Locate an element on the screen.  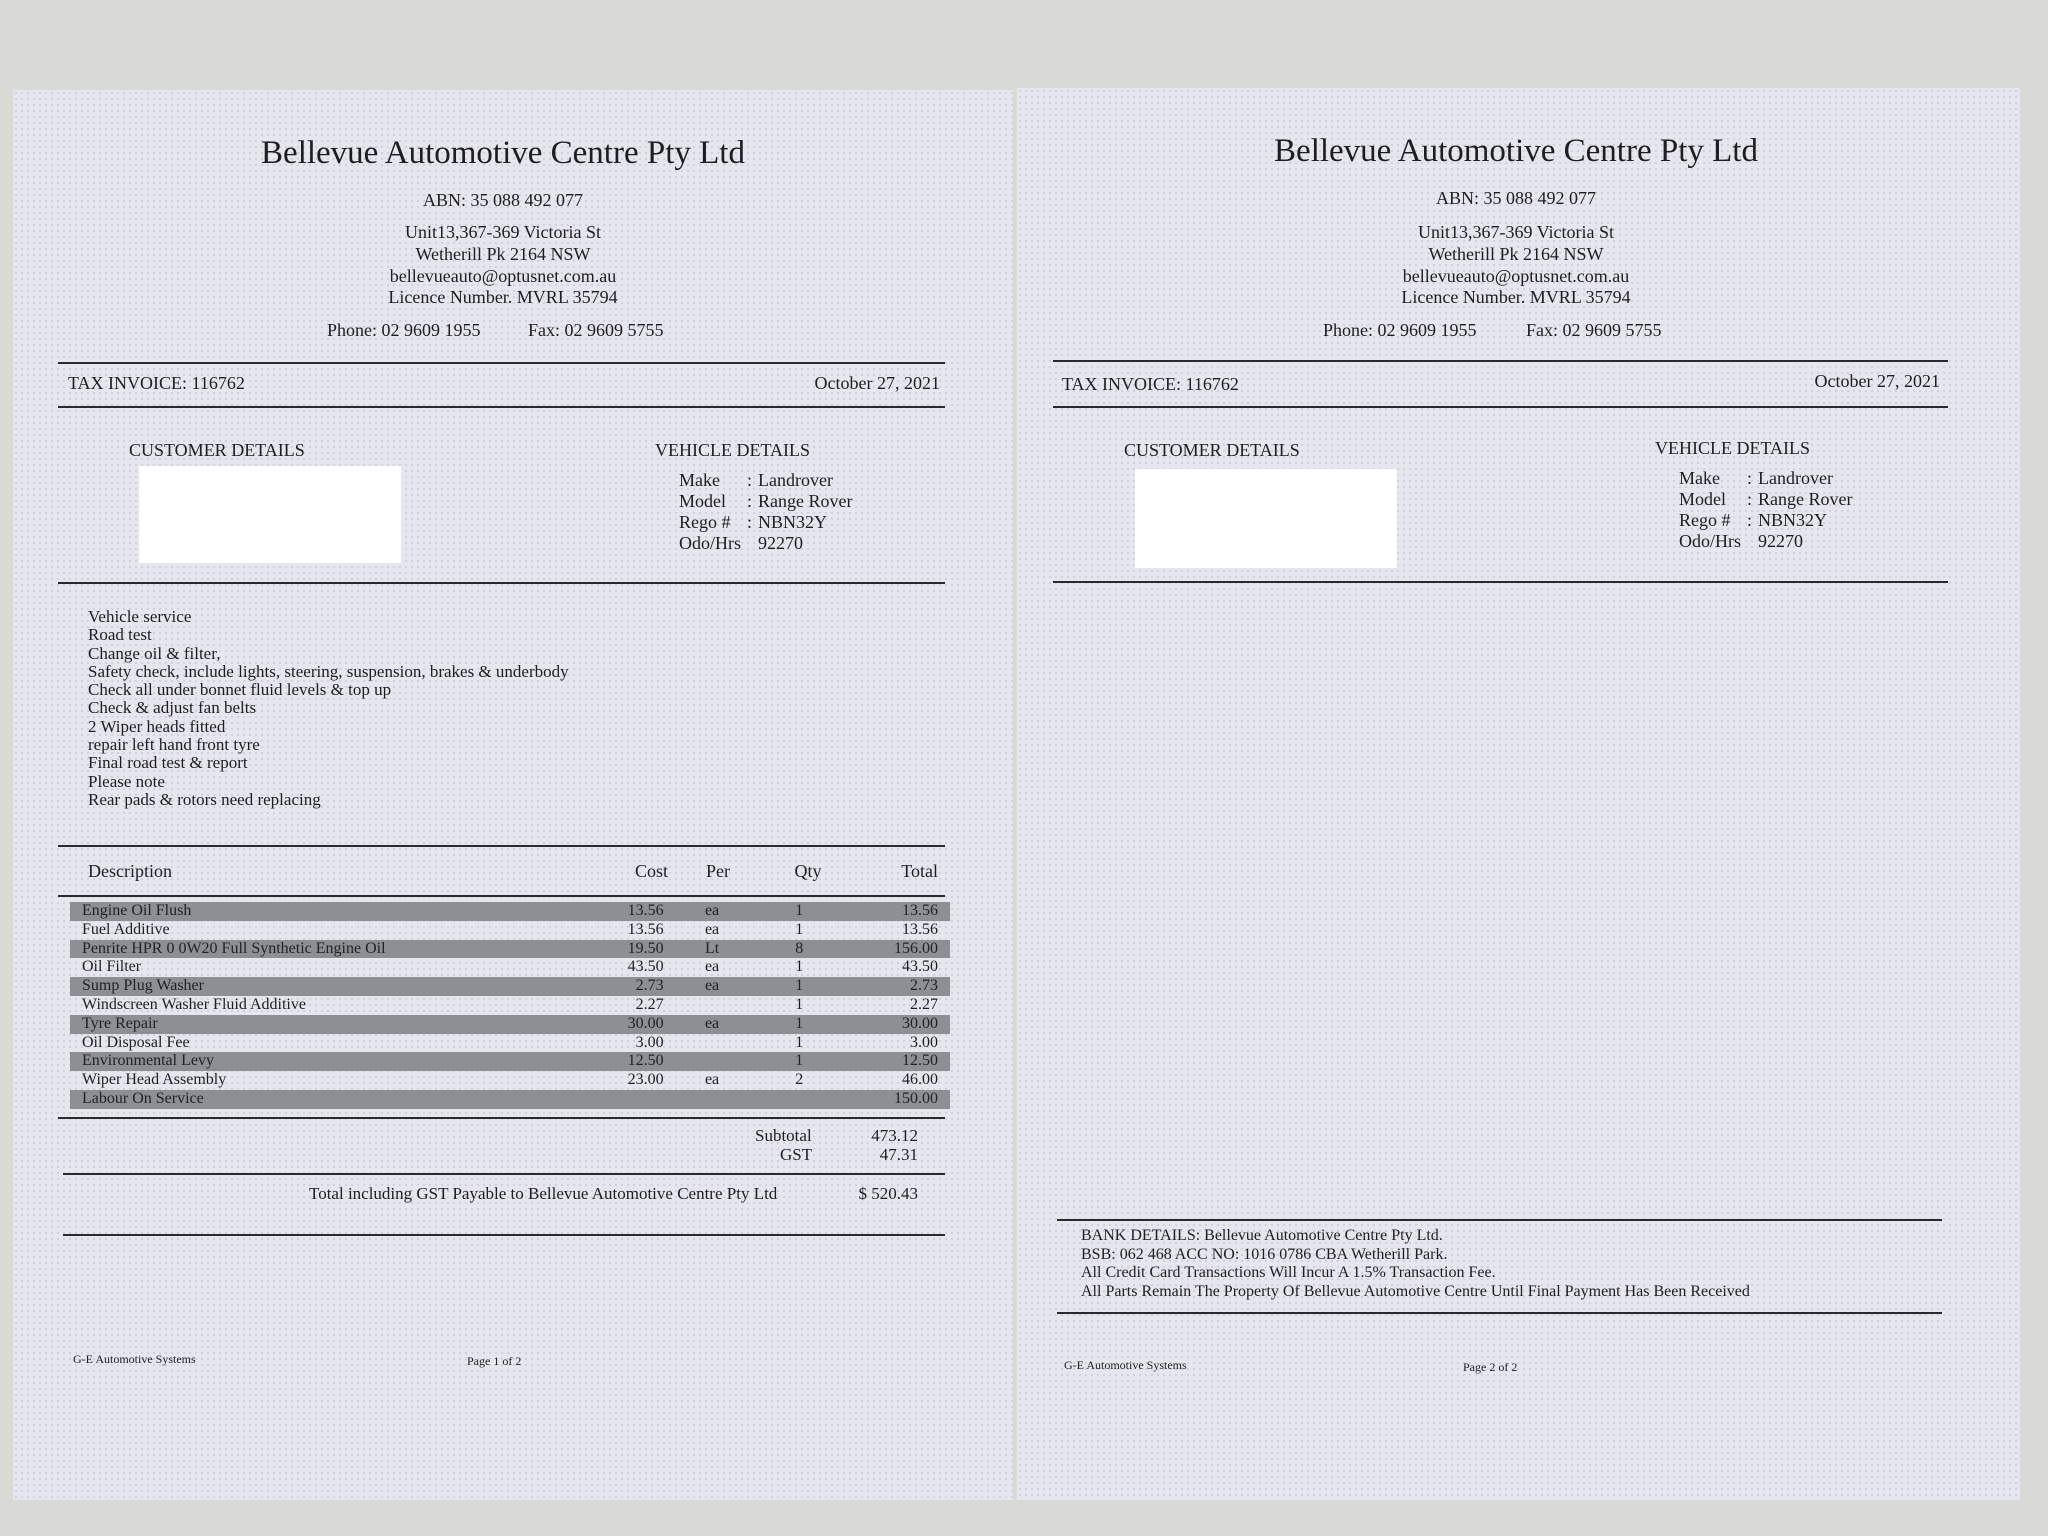
table-row: Wiper Head Assembly 23.00 ea 2 46.00 is located at coordinates (510, 1080).